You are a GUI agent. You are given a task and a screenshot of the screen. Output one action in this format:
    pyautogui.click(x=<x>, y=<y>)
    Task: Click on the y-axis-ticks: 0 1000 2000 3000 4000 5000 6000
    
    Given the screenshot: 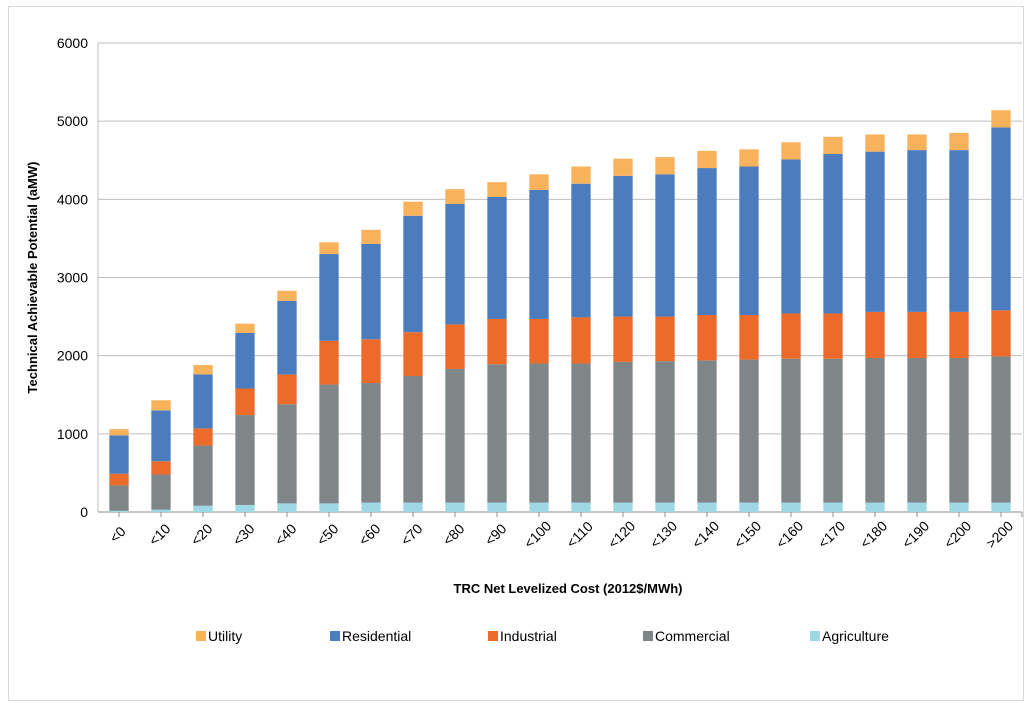 What is the action you would take?
    pyautogui.click(x=72, y=277)
    